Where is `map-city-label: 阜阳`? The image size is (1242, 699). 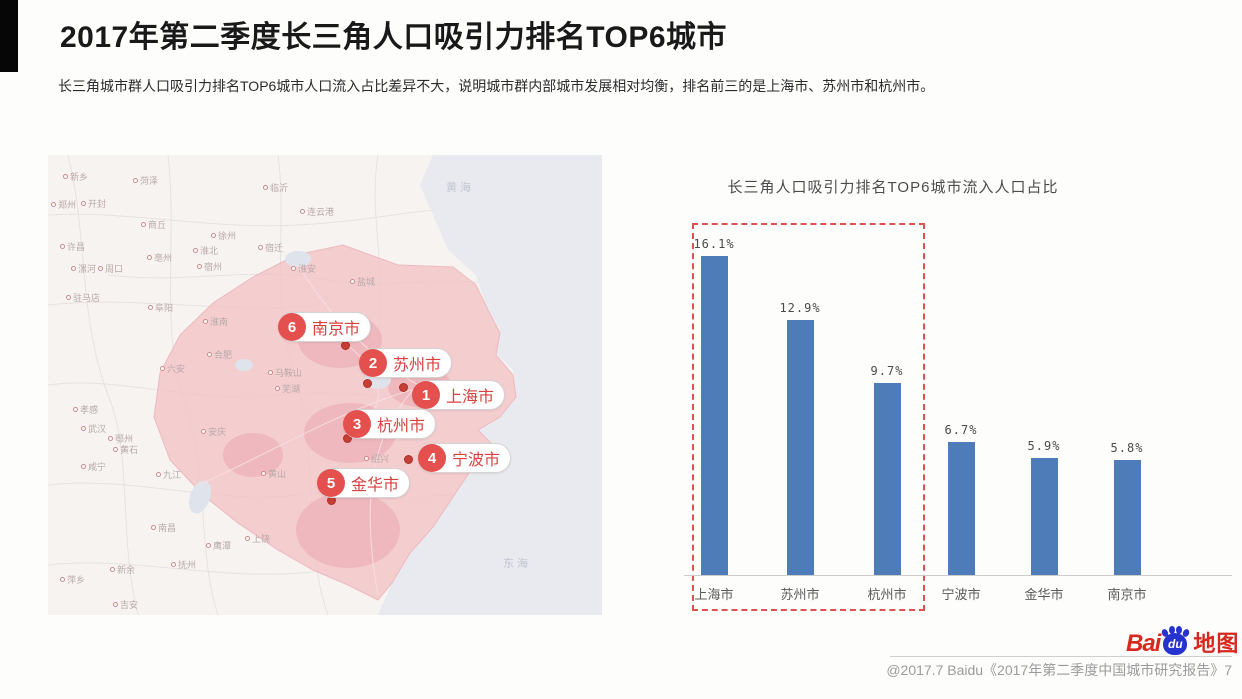
map-city-label: 阜阳 is located at coordinates (160, 307).